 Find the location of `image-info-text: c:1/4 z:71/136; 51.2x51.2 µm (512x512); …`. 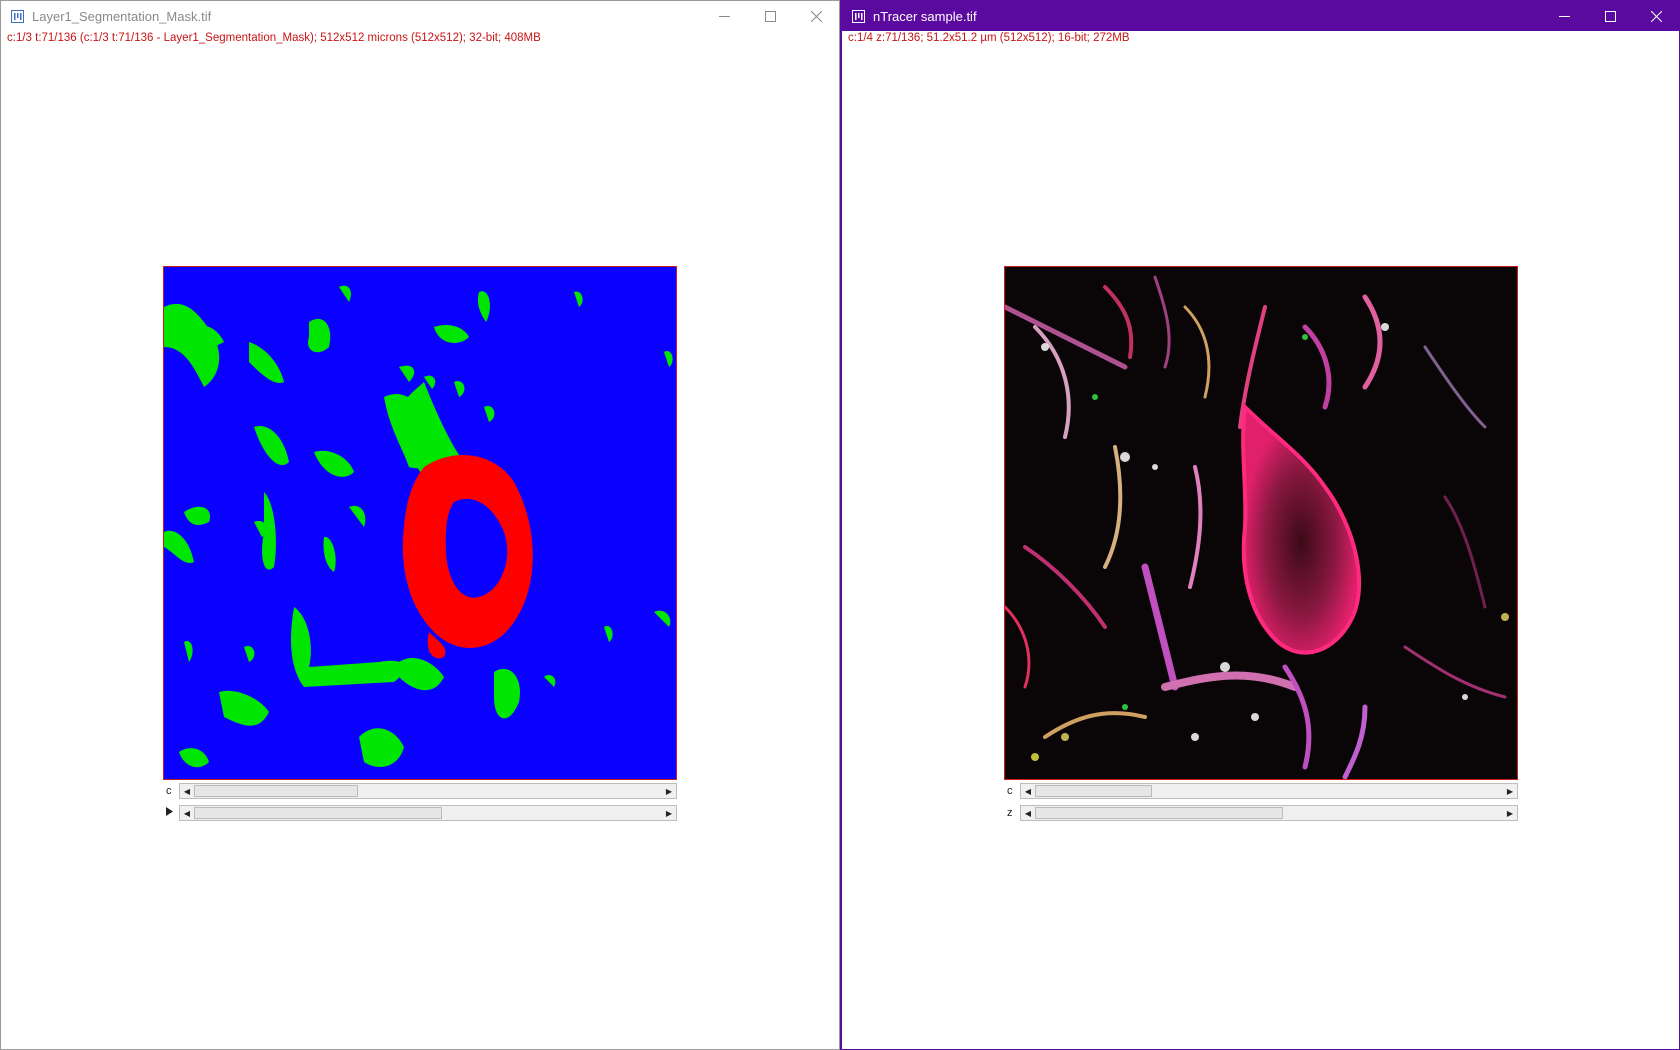

image-info-text: c:1/4 z:71/136; 51.2x51.2 µm (512x512); … is located at coordinates (989, 38).